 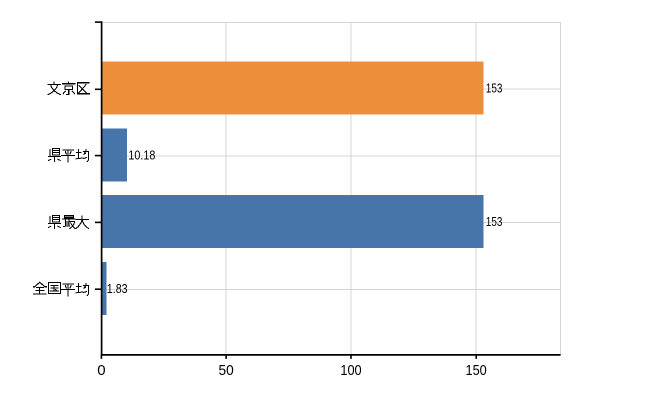 What do you see at coordinates (101, 370) in the screenshot?
I see `svg-text: 0` at bounding box center [101, 370].